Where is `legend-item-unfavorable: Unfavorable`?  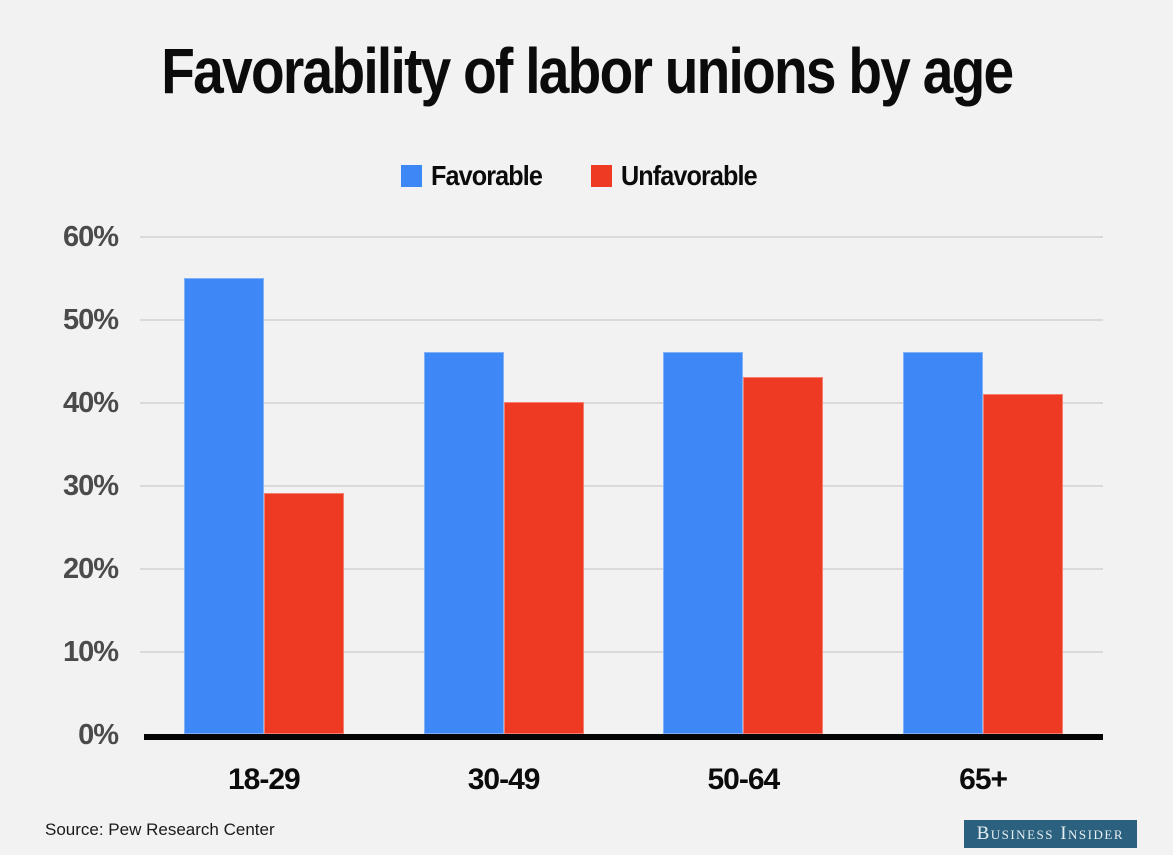
legend-item-unfavorable: Unfavorable is located at coordinates (681, 176).